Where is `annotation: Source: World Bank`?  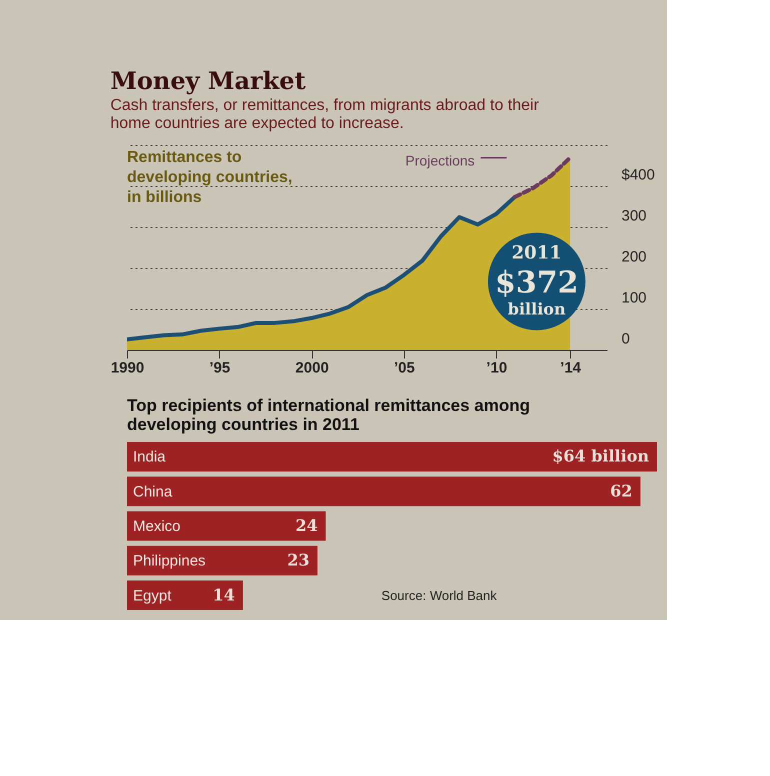
annotation: Source: World Bank is located at coordinates (439, 595).